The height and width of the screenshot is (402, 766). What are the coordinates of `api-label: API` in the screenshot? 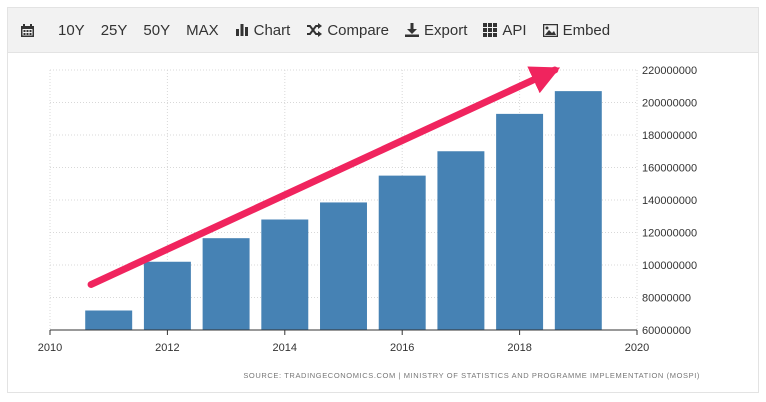 It's located at (514, 30).